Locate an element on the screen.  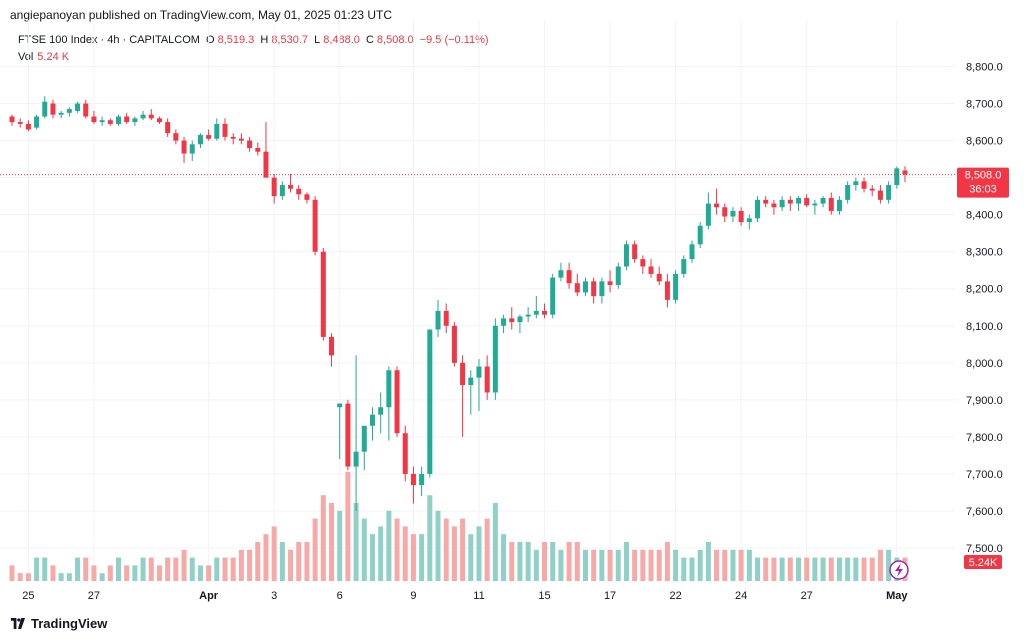
last-price-value: 8,508.0 is located at coordinates (983, 176).